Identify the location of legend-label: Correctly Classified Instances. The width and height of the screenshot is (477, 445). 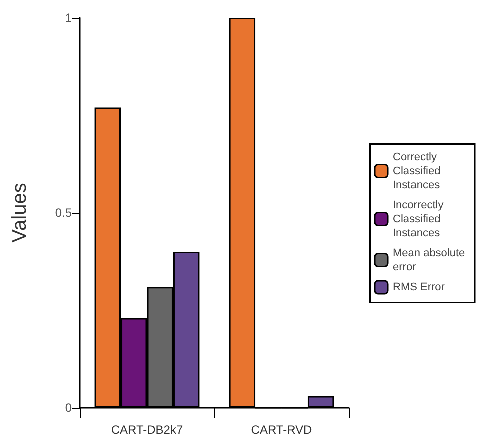
(418, 171).